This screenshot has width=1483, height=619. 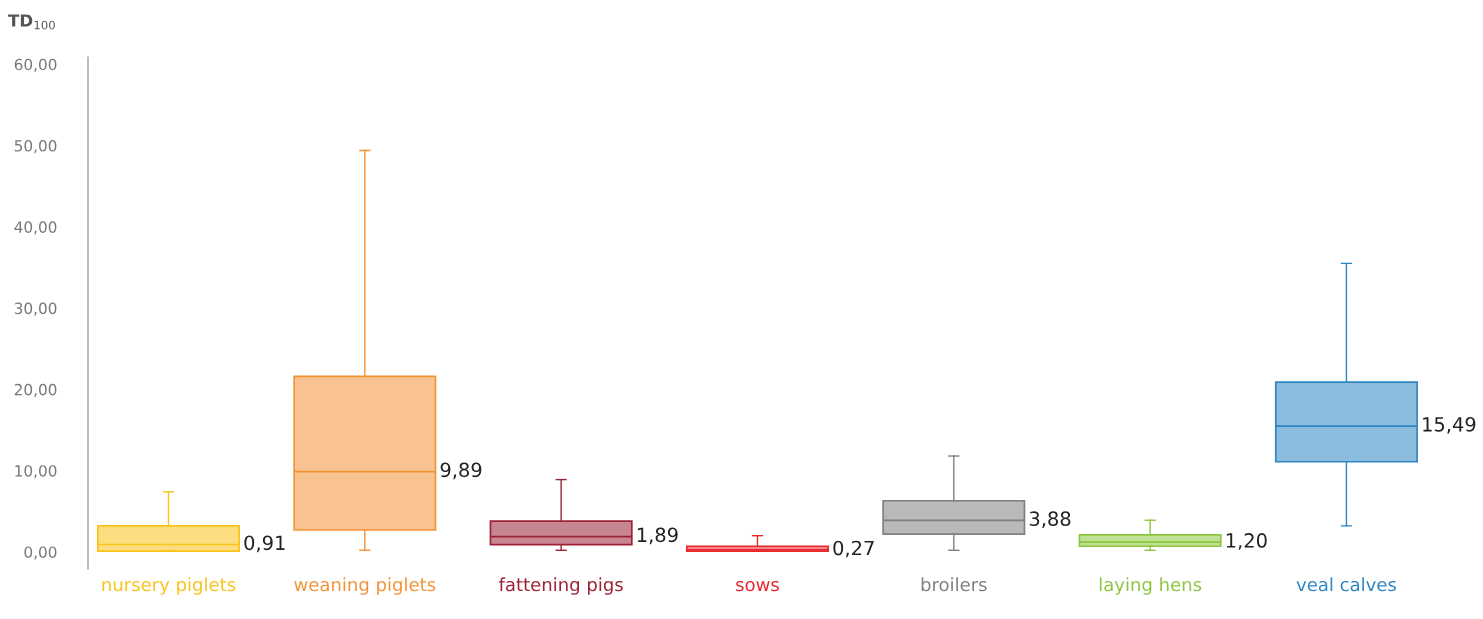 What do you see at coordinates (35, 309) in the screenshot?
I see `y-tick-label: 30,00` at bounding box center [35, 309].